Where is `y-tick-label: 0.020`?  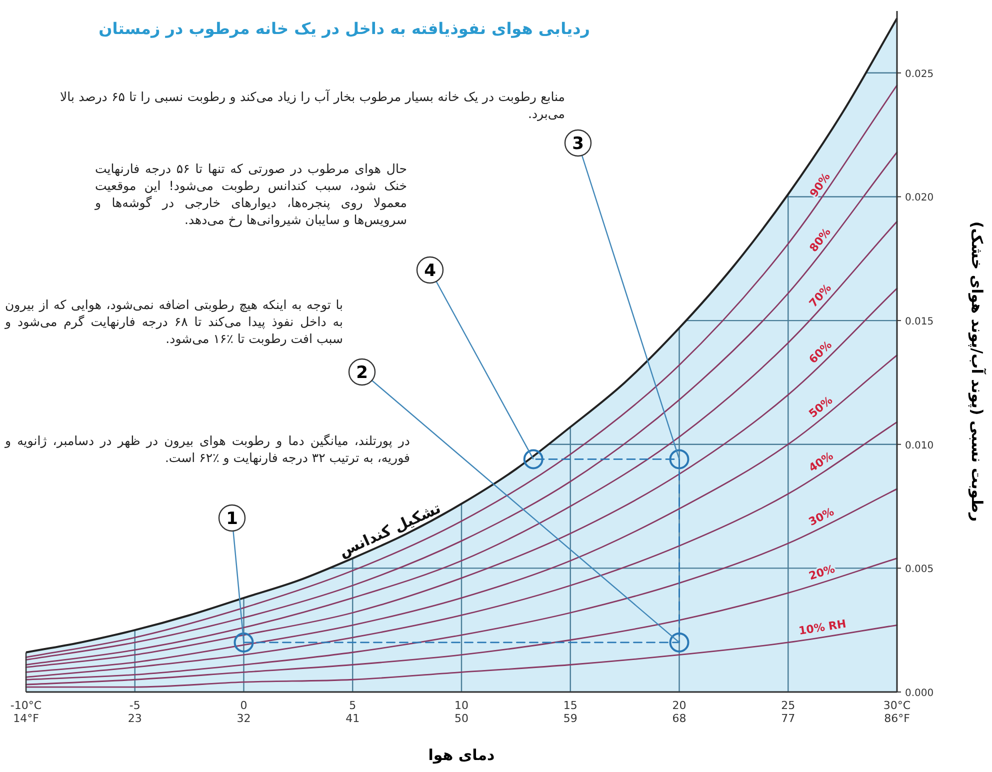 y-tick-label: 0.020 is located at coordinates (919, 198).